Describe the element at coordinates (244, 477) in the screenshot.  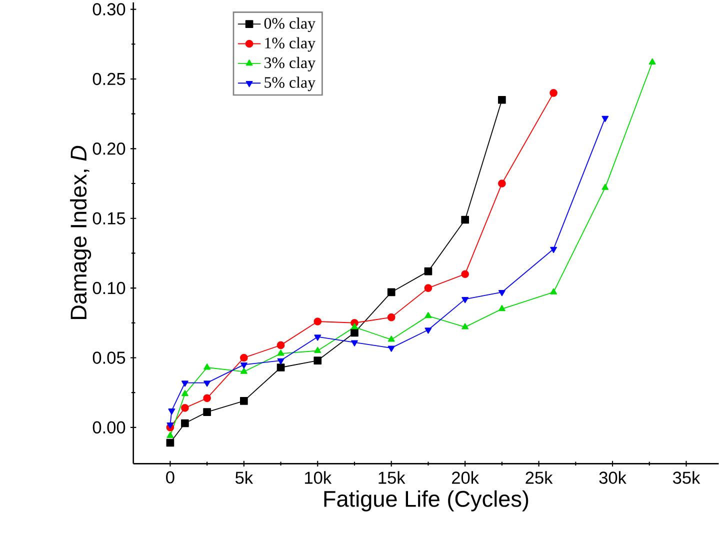
I see `x-tick-label: 5k` at that location.